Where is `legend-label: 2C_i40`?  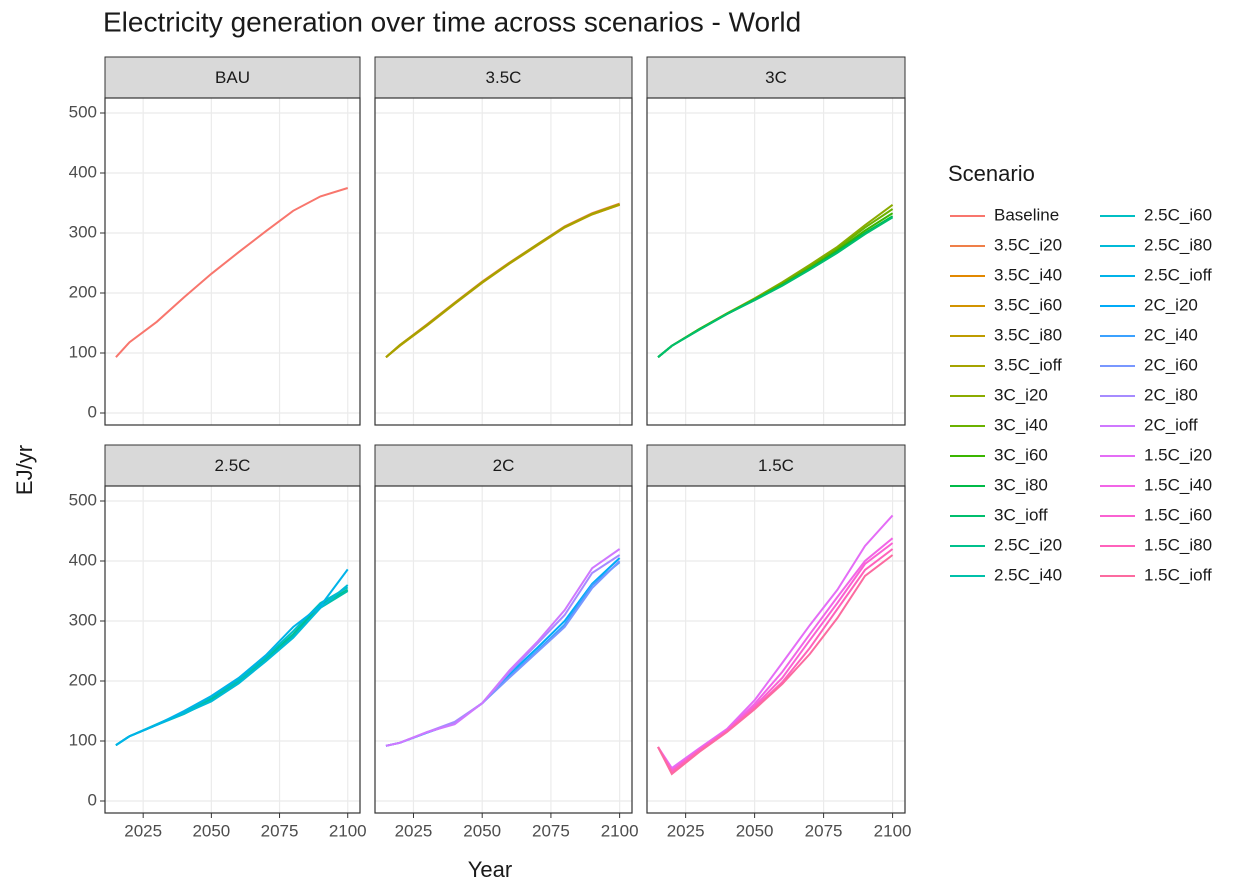 legend-label: 2C_i40 is located at coordinates (1171, 334).